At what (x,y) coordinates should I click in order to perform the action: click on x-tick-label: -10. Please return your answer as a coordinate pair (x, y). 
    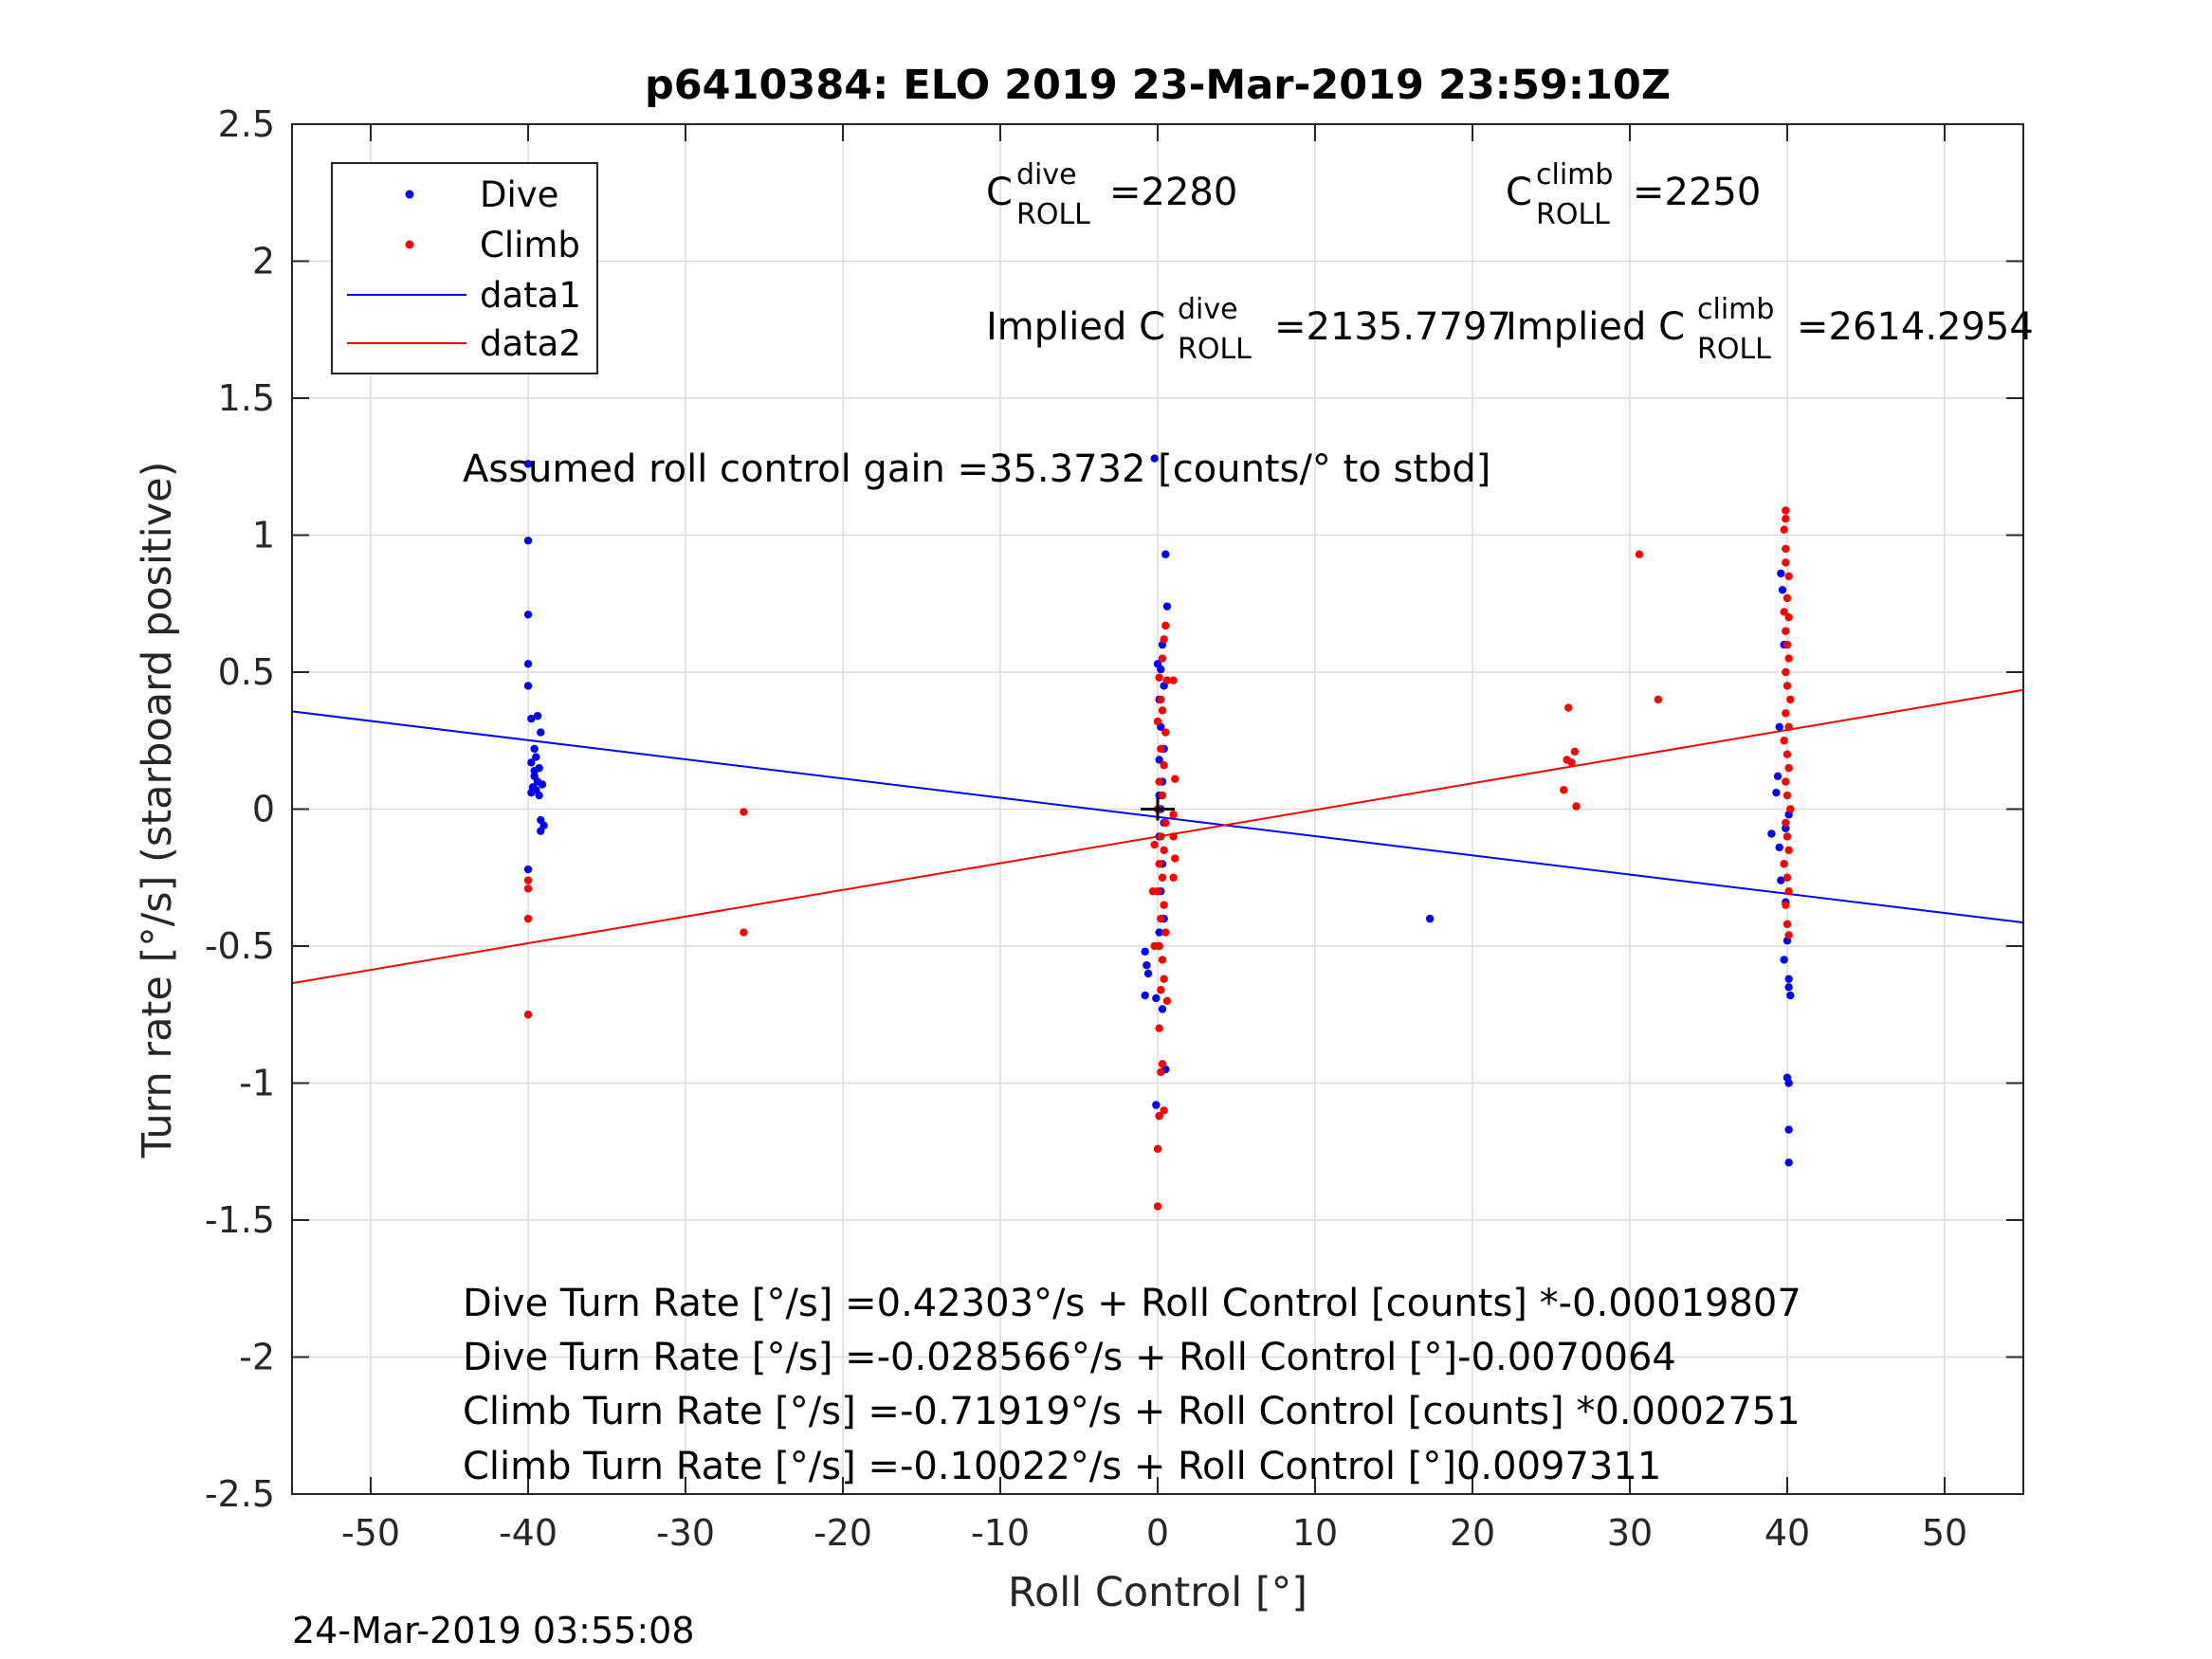
    Looking at the image, I should click on (1000, 1533).